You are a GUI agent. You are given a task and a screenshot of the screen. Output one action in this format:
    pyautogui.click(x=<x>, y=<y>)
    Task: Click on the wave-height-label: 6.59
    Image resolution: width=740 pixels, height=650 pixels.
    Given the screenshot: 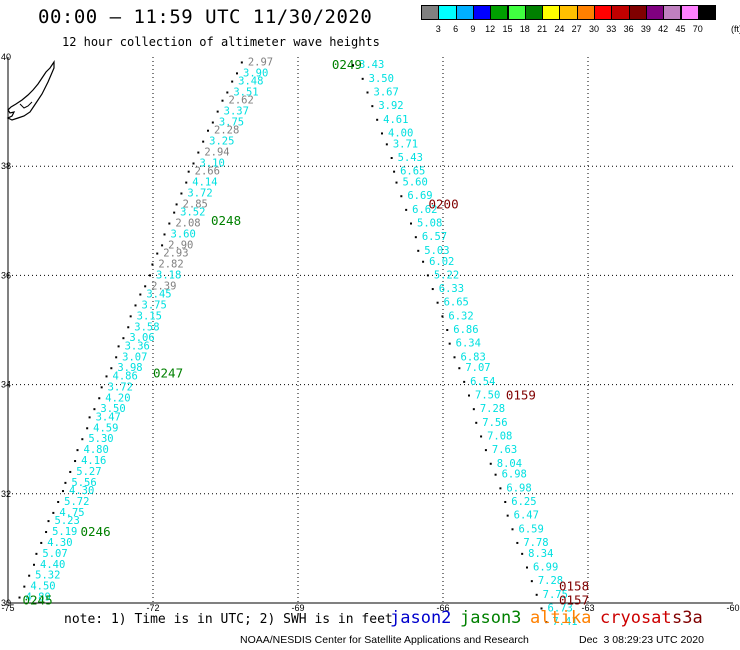 What is the action you would take?
    pyautogui.click(x=531, y=529)
    